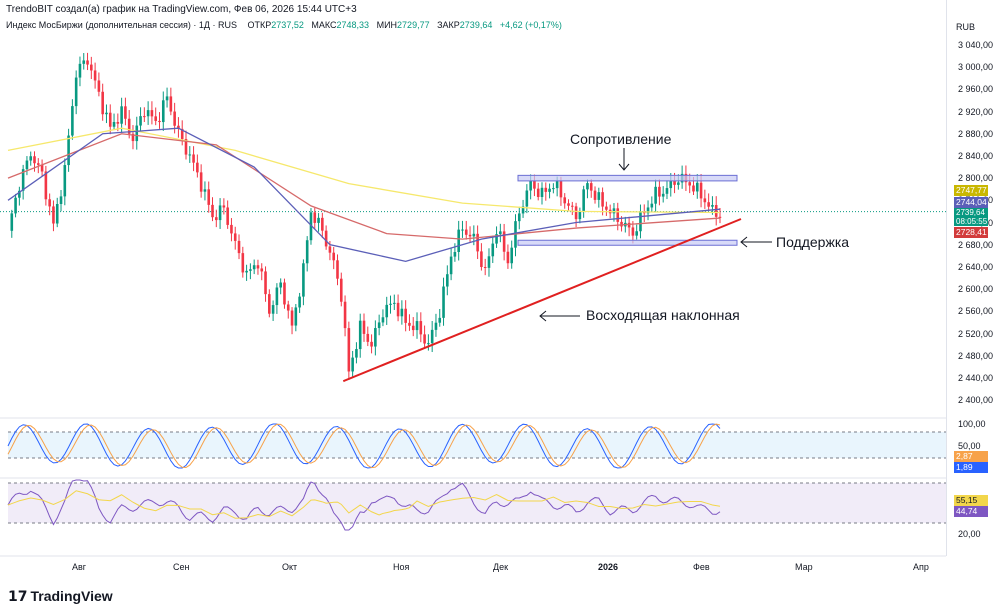  What do you see at coordinates (477, 445) in the screenshot?
I see `stochastic-band` at bounding box center [477, 445].